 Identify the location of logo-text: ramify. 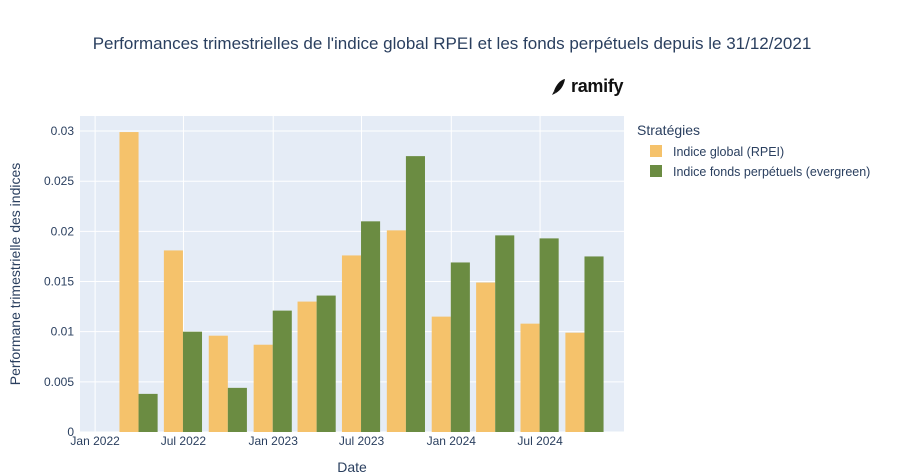
(597, 86).